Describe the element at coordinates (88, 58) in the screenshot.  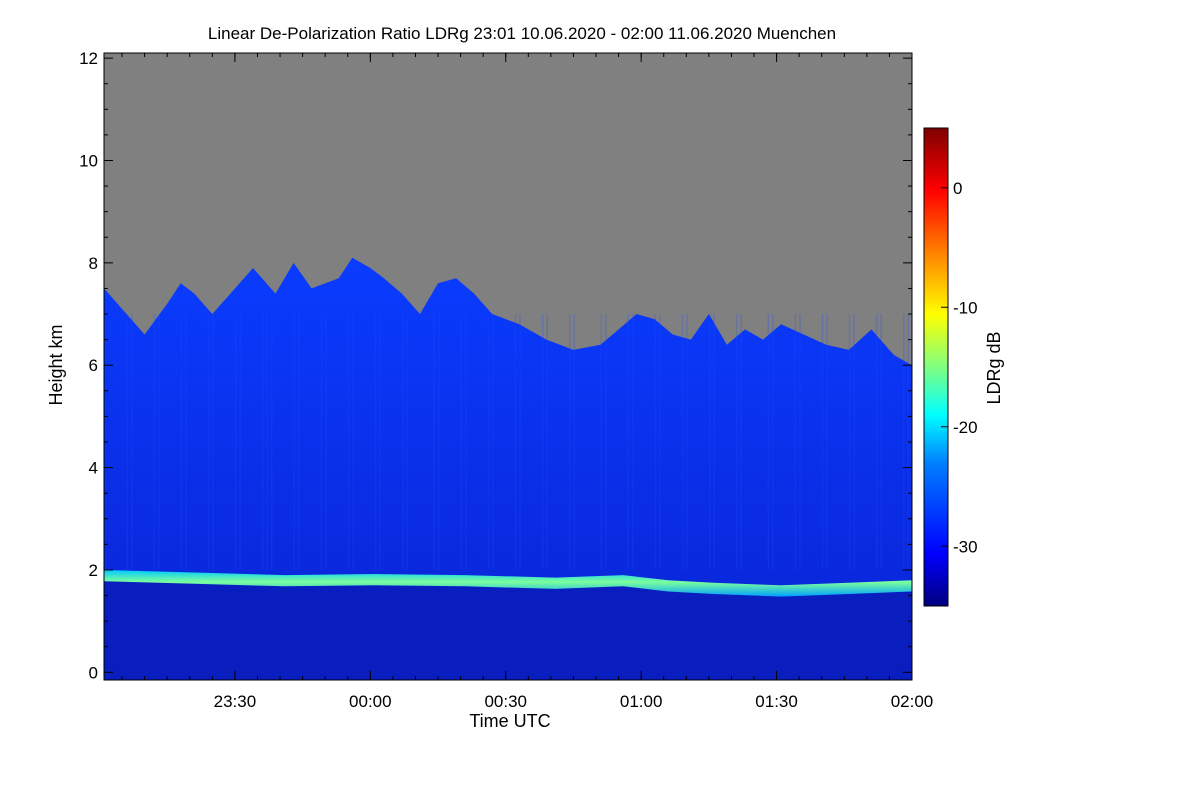
I see `y-tick-label: 12` at that location.